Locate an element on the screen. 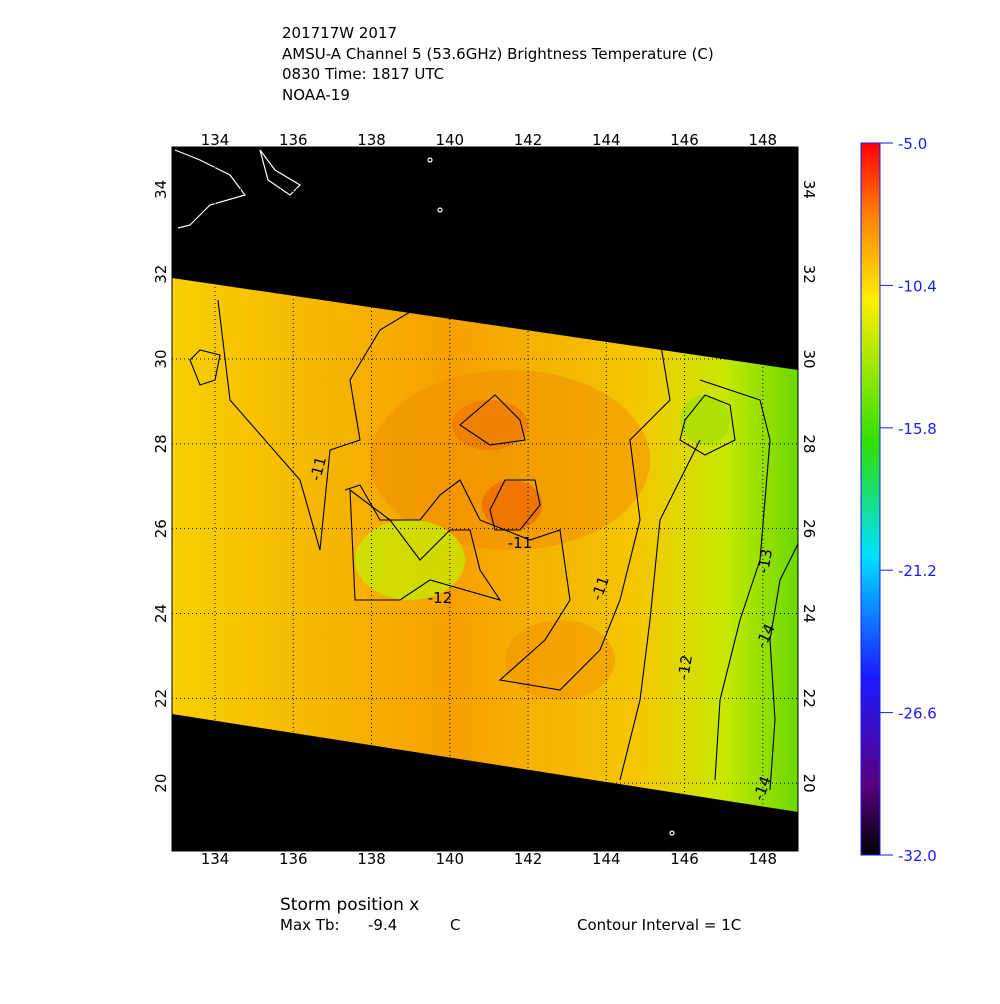 Image resolution: width=1000 pixels, height=1004 pixels. title-line: 201717W 2017 is located at coordinates (339, 33).